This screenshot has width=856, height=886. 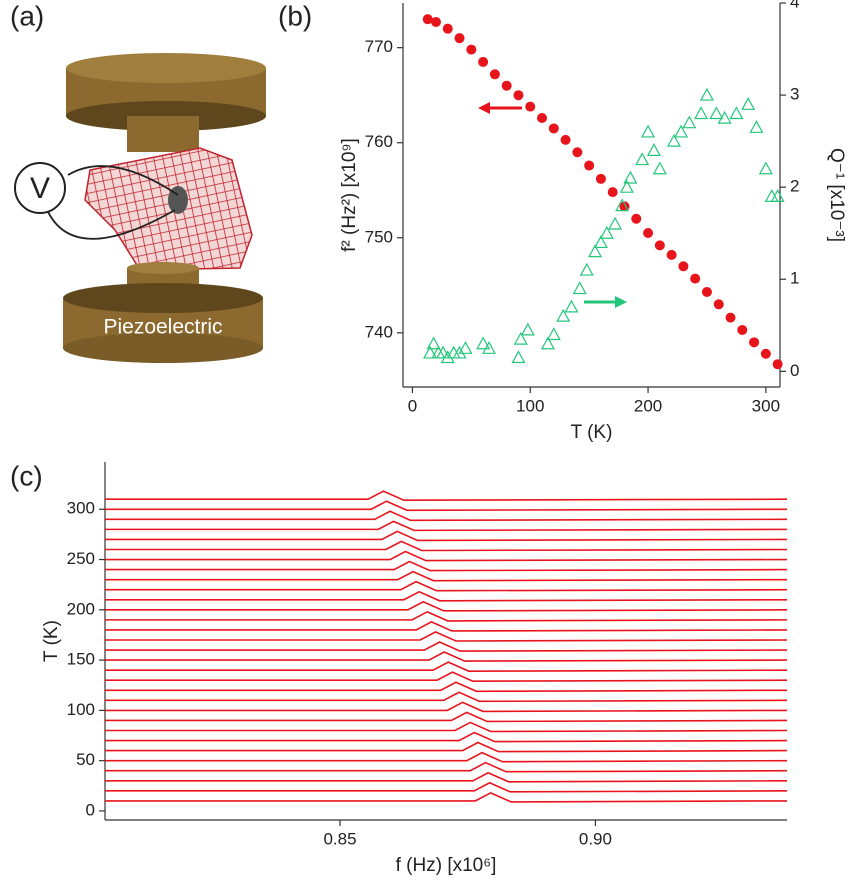 What do you see at coordinates (166, 68) in the screenshot?
I see `top-cylinder-face` at bounding box center [166, 68].